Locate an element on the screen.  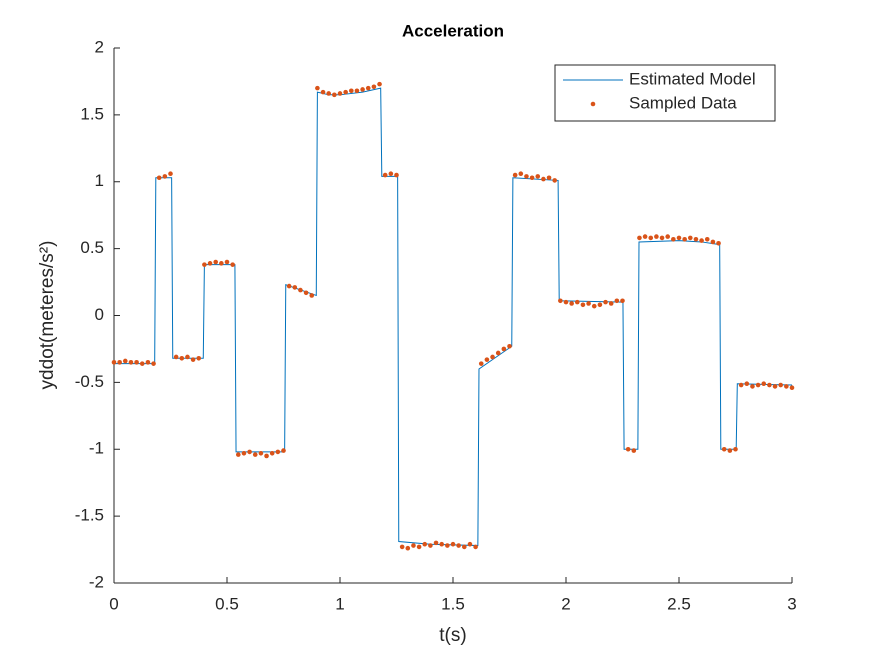
y-axis-label: yddot(meteres/s²) is located at coordinates (47, 315).